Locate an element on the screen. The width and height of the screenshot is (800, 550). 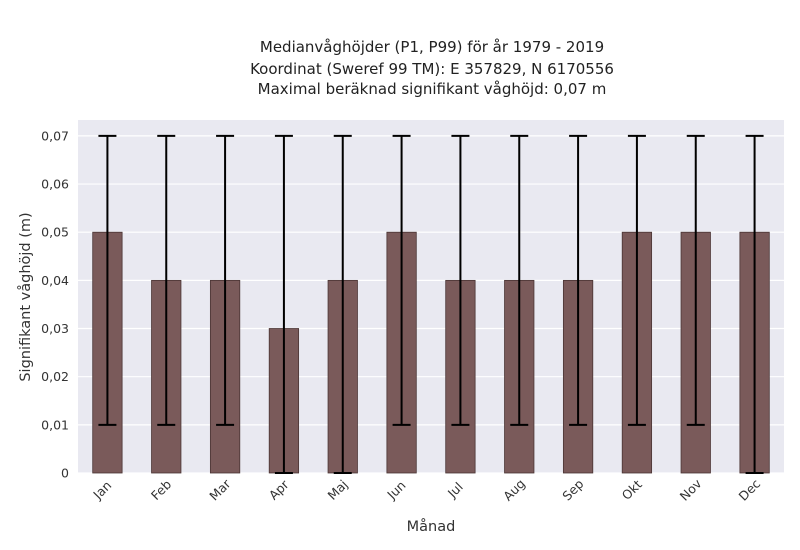
error-bar-feb is located at coordinates (166, 280).